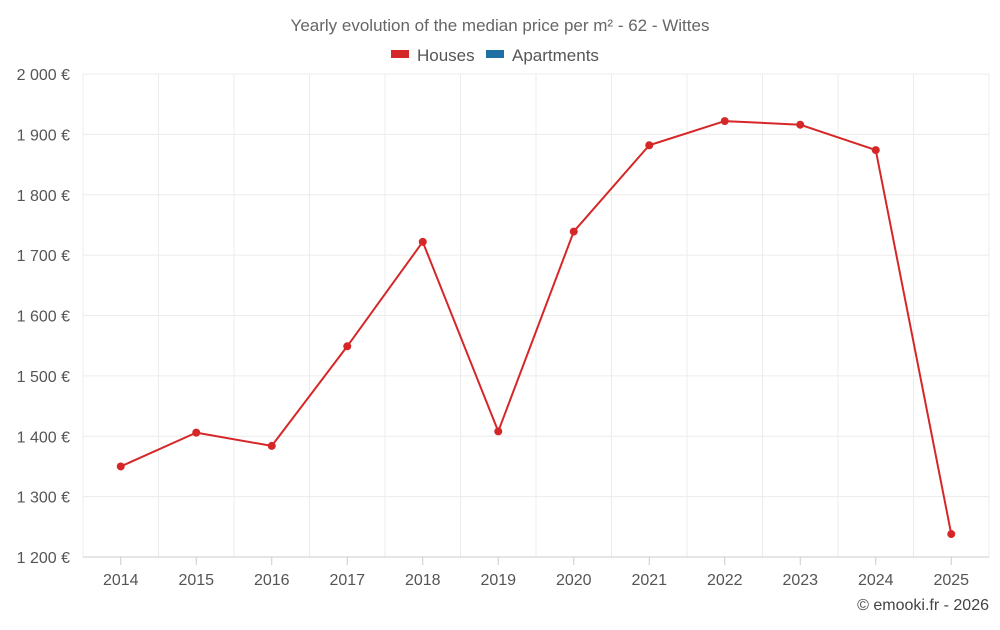  Describe the element at coordinates (498, 580) in the screenshot. I see `x-tick-label: 2019` at that location.